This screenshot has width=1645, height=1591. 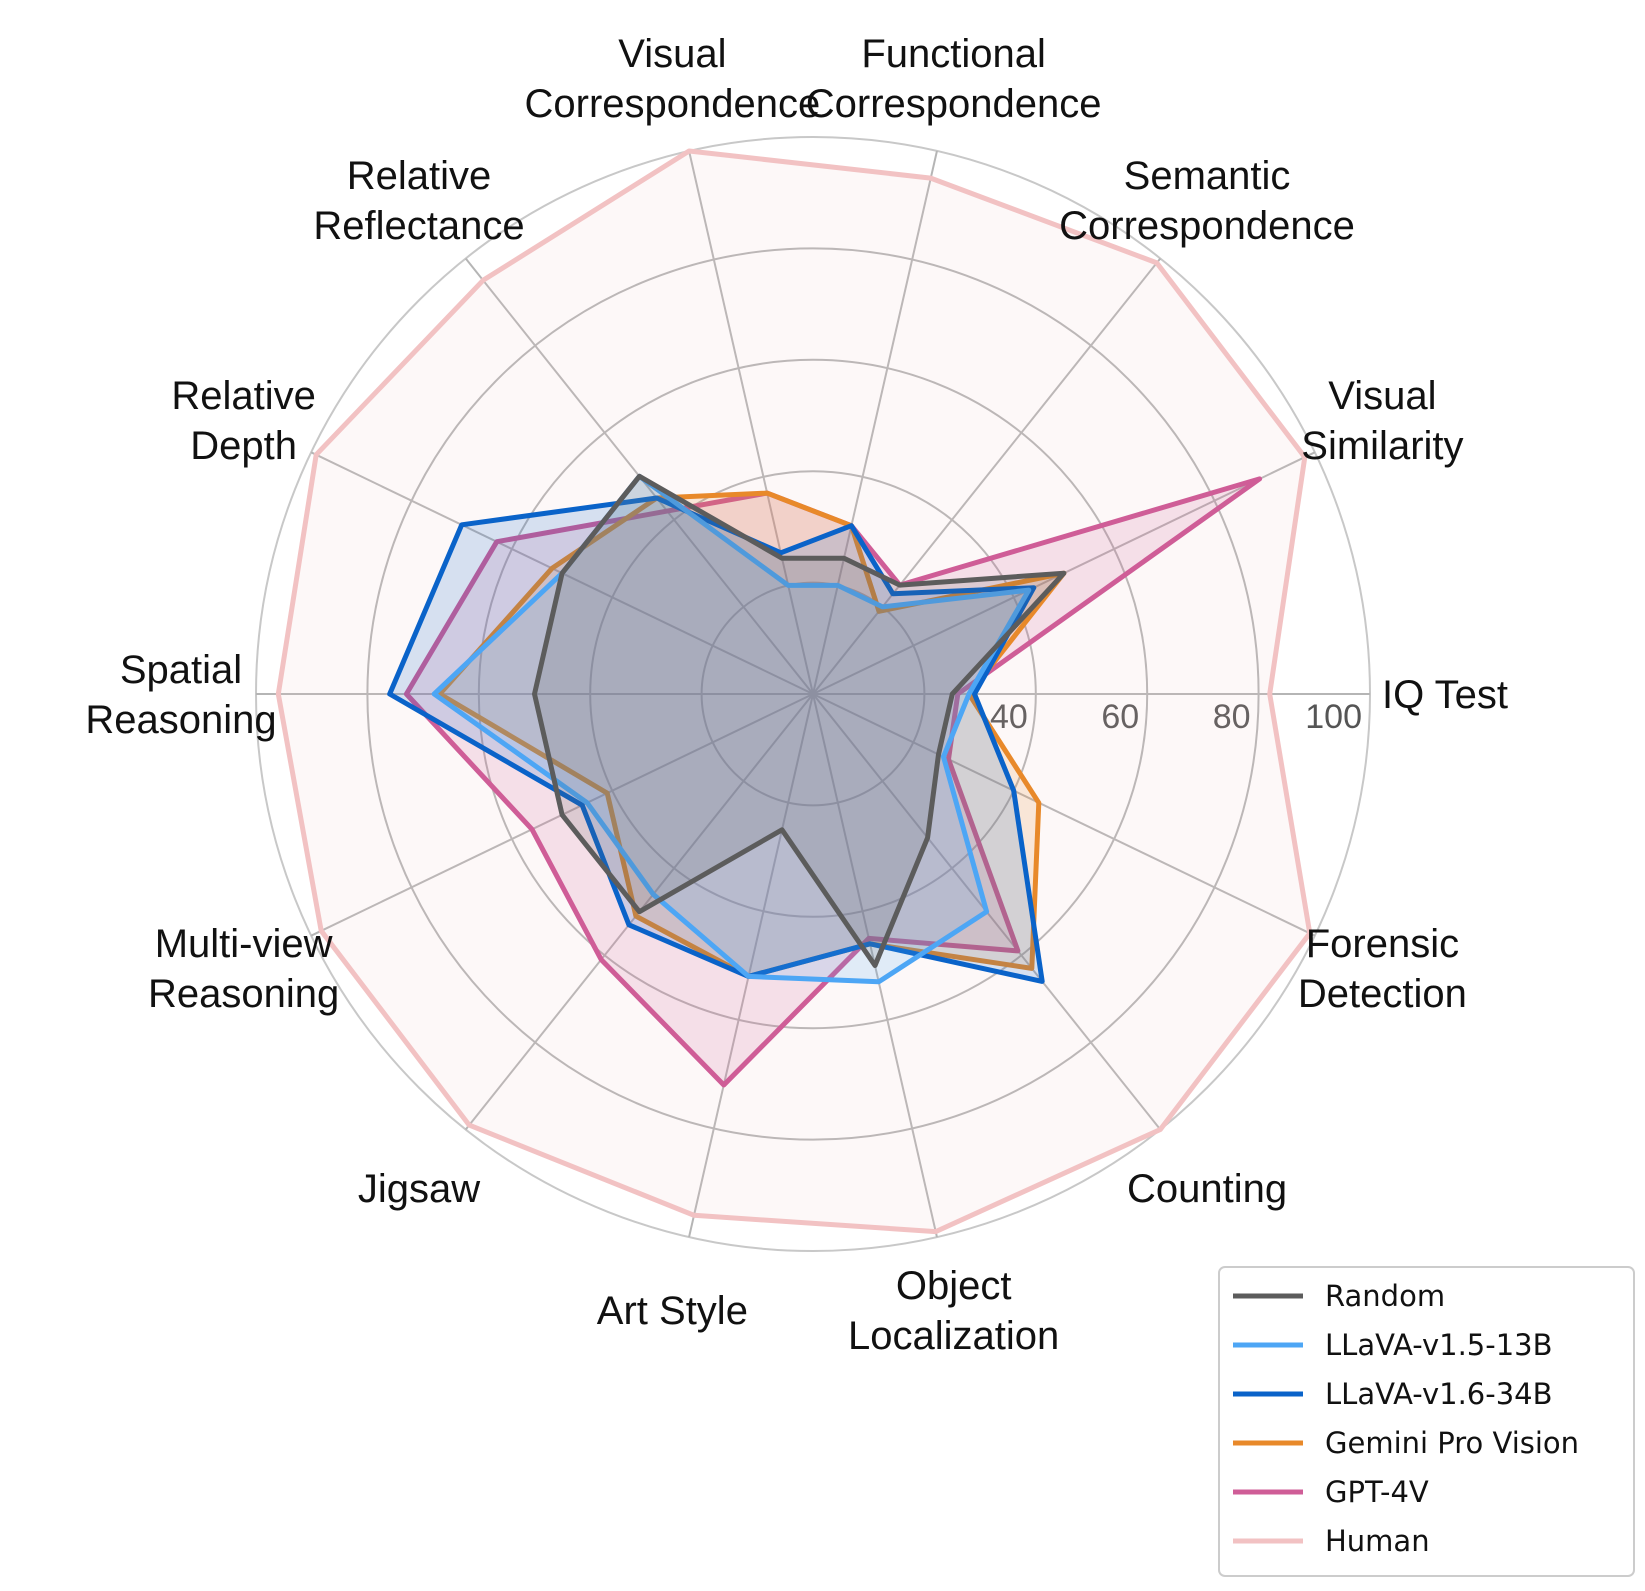 I want to click on category-label: Semantic Correspondence, so click(x=1207, y=201).